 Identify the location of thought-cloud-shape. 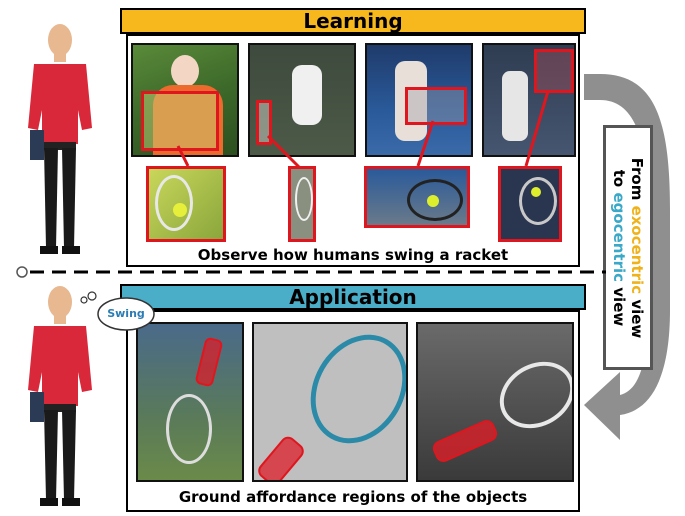
(117, 311).